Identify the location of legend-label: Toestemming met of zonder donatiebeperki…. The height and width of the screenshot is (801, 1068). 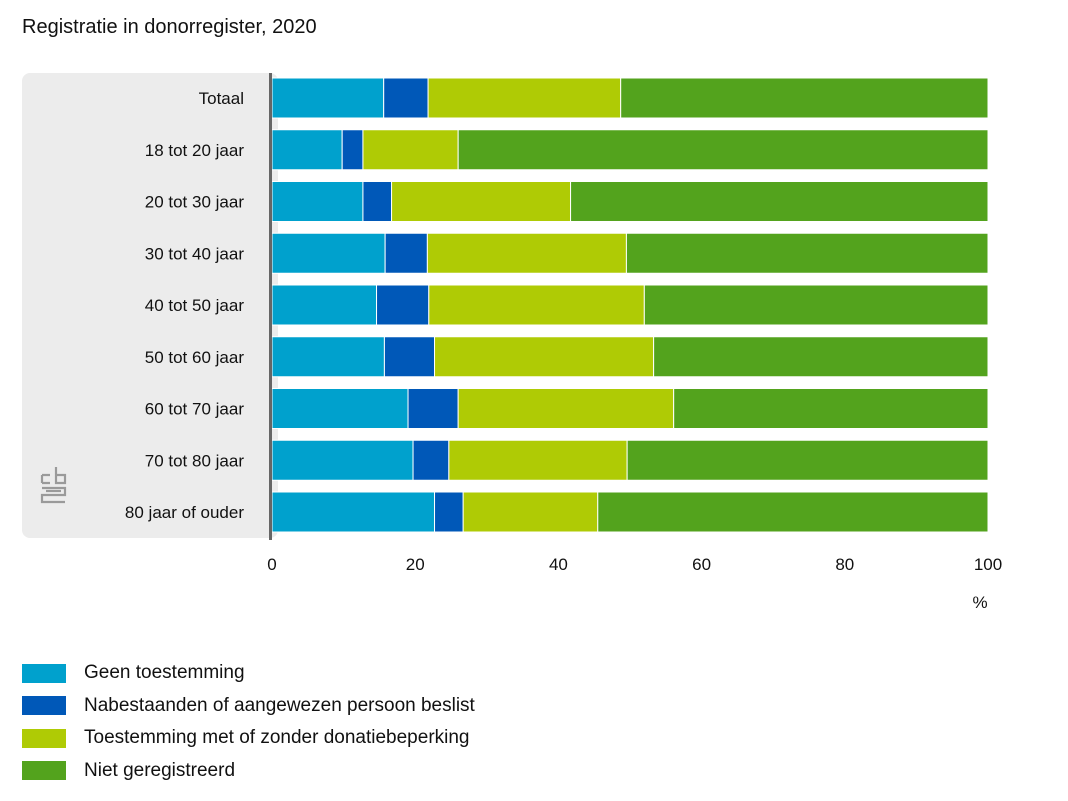
(277, 738).